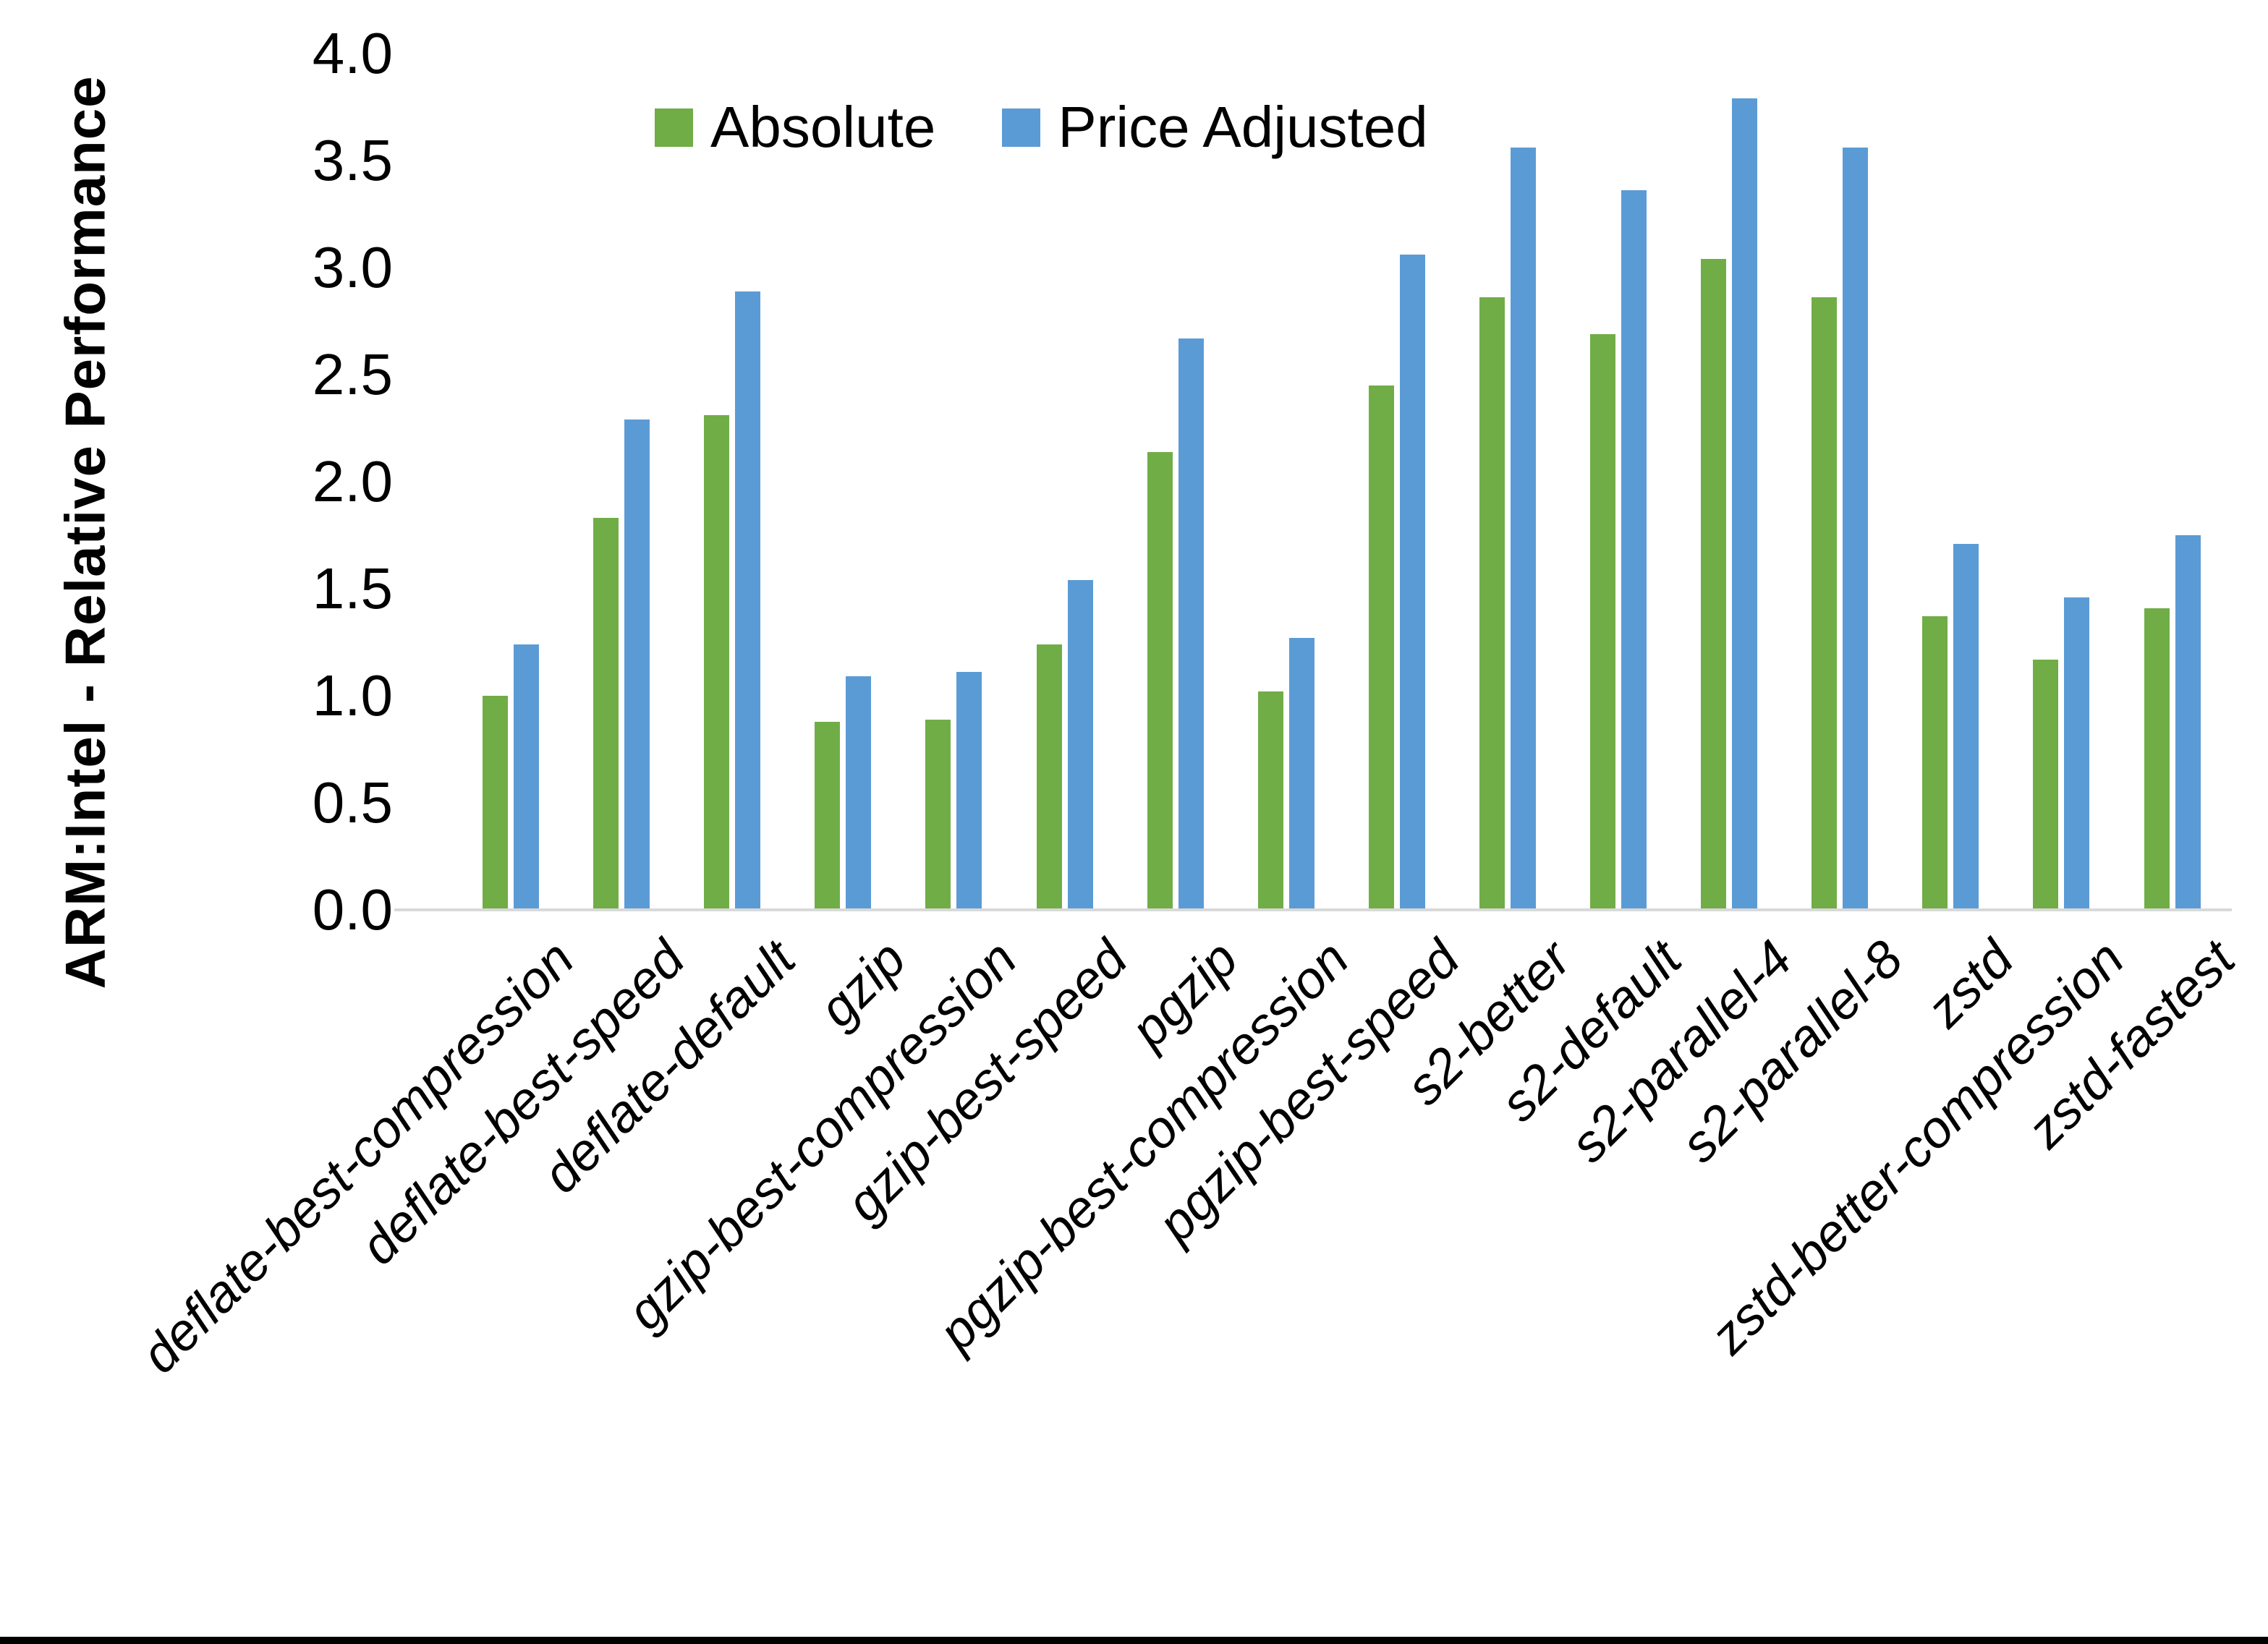 This screenshot has height=1644, width=2268. What do you see at coordinates (85, 532) in the screenshot?
I see `y-axis-title: ARM:Intel - Relative Performance` at bounding box center [85, 532].